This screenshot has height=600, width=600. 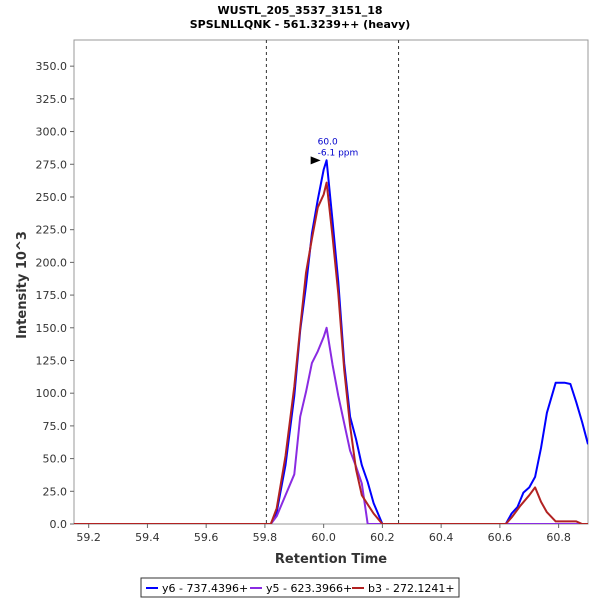 I want to click on y-tick-label: 150.0, so click(x=52, y=328).